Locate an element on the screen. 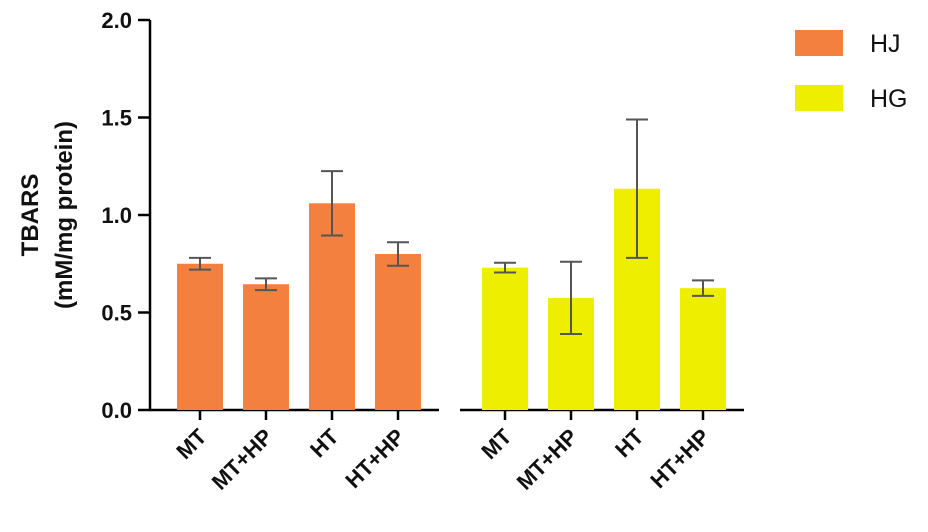 The height and width of the screenshot is (532, 928). legend-label: HJ is located at coordinates (885, 44).